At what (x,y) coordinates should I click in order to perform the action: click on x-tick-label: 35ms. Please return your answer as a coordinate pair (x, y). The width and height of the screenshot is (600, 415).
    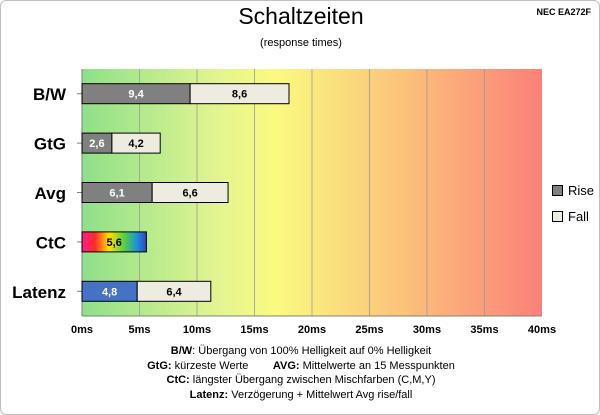
    Looking at the image, I should click on (484, 330).